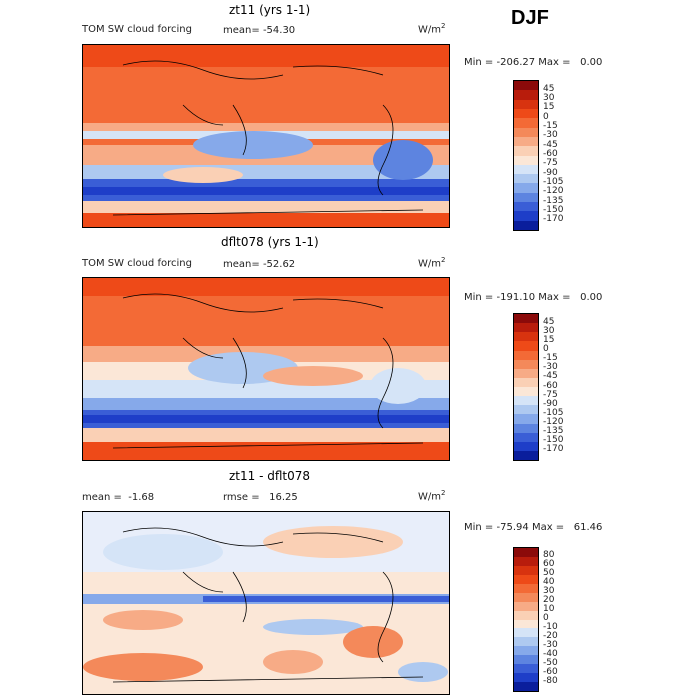 This screenshot has width=700, height=700. Describe the element at coordinates (550, 680) in the screenshot. I see `colorbar-tick-label: -80` at that location.